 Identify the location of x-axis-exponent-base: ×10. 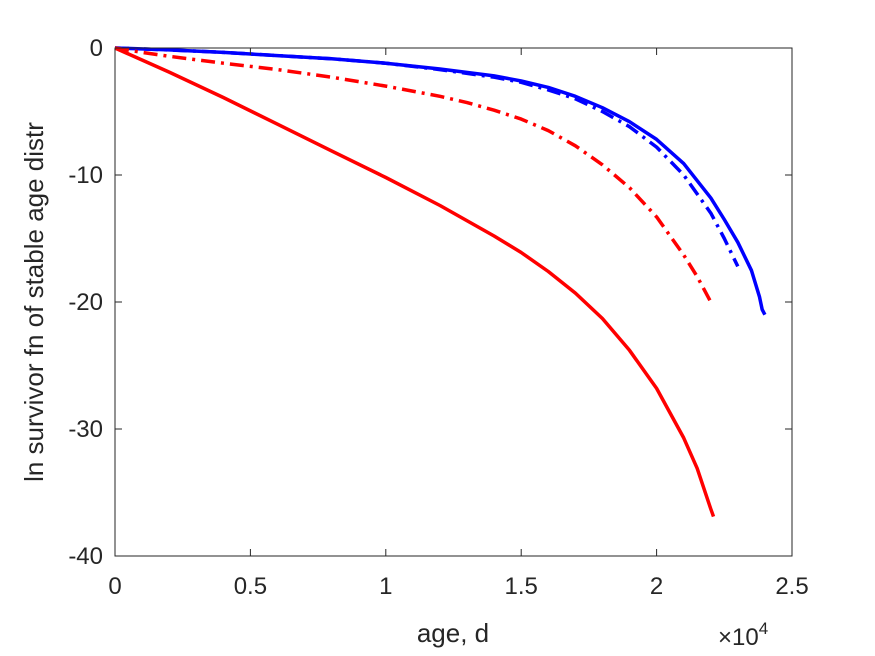
(738, 637).